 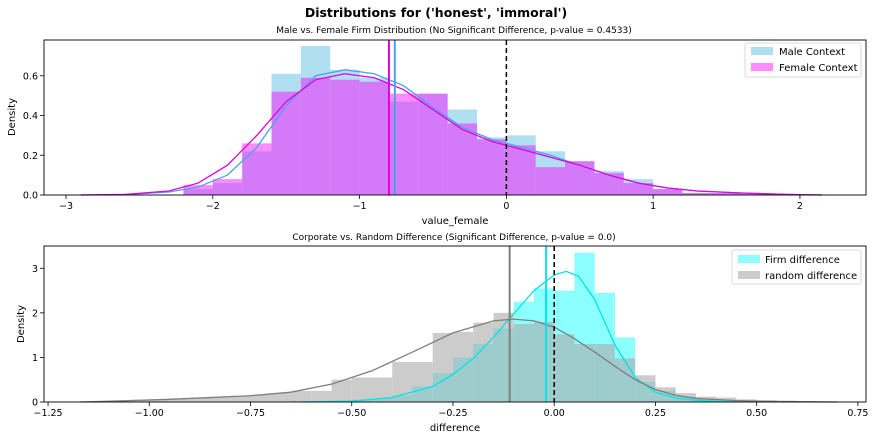 I want to click on y-tick-label: 3, so click(x=35, y=269).